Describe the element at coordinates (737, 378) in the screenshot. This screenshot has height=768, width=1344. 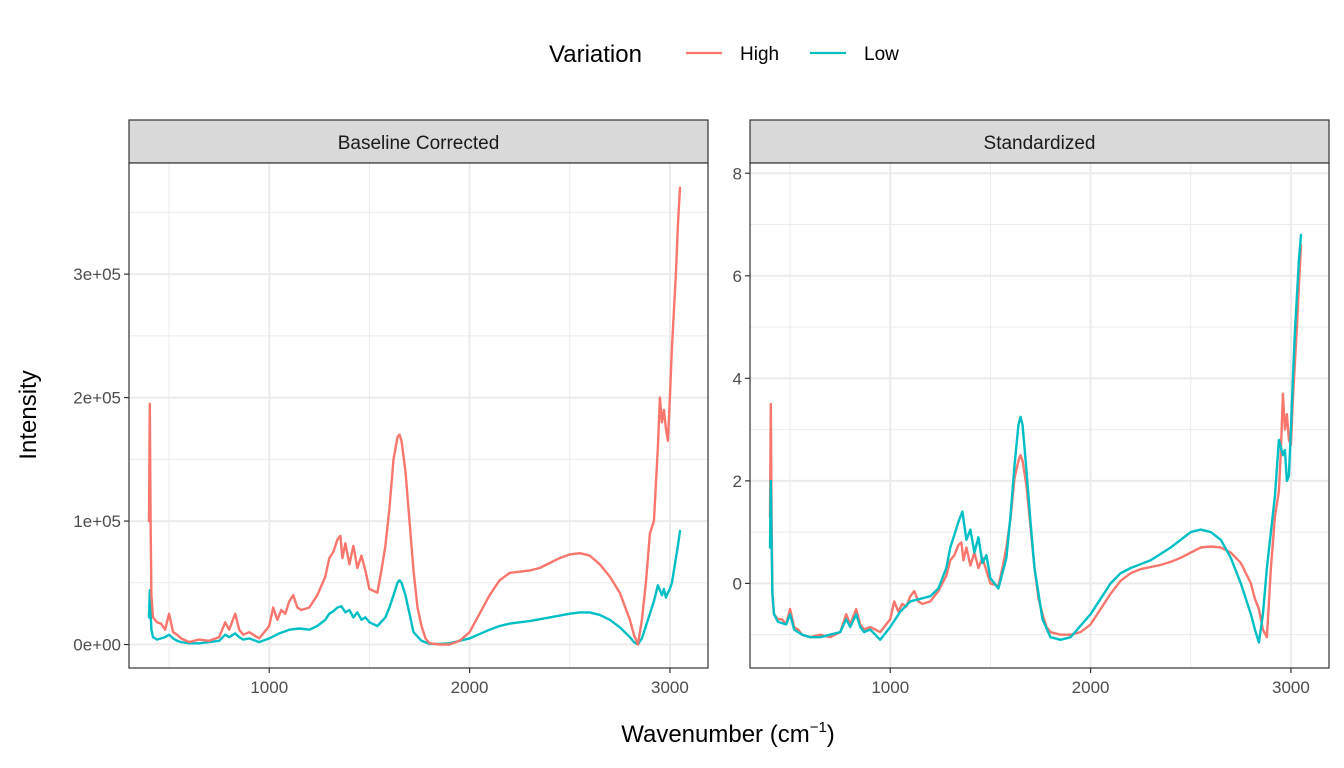
I see `y-tick-label: 4` at that location.